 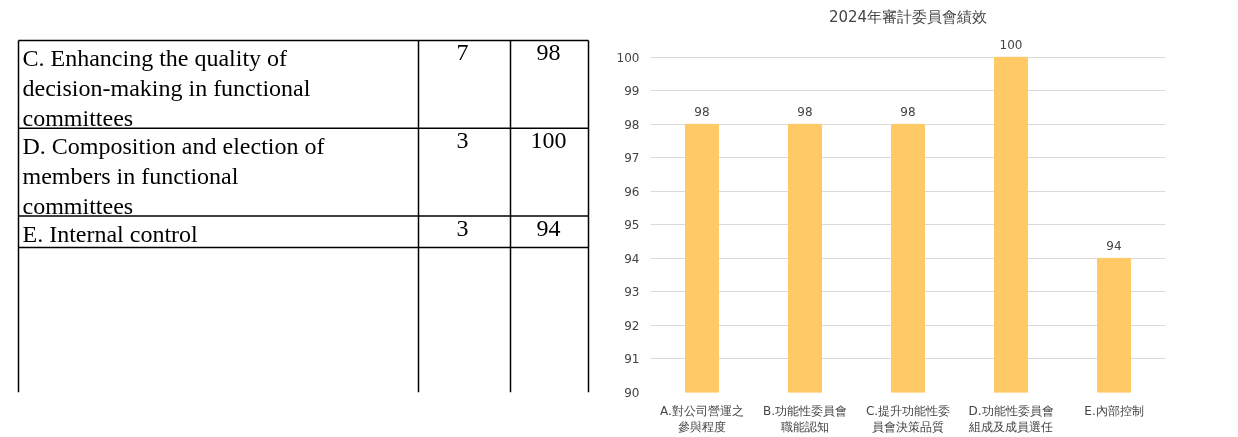 I want to click on y-tick-label: 90, so click(x=632, y=393).